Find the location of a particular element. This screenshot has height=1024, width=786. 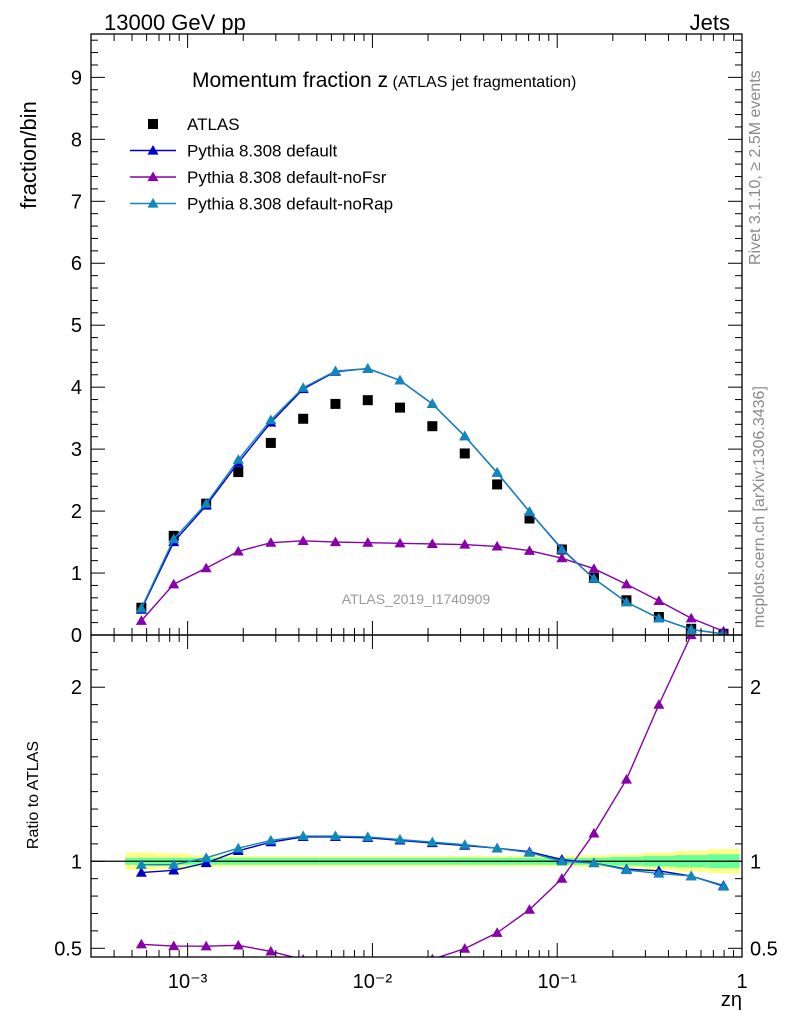

y-tick-label: 3 is located at coordinates (76, 450).